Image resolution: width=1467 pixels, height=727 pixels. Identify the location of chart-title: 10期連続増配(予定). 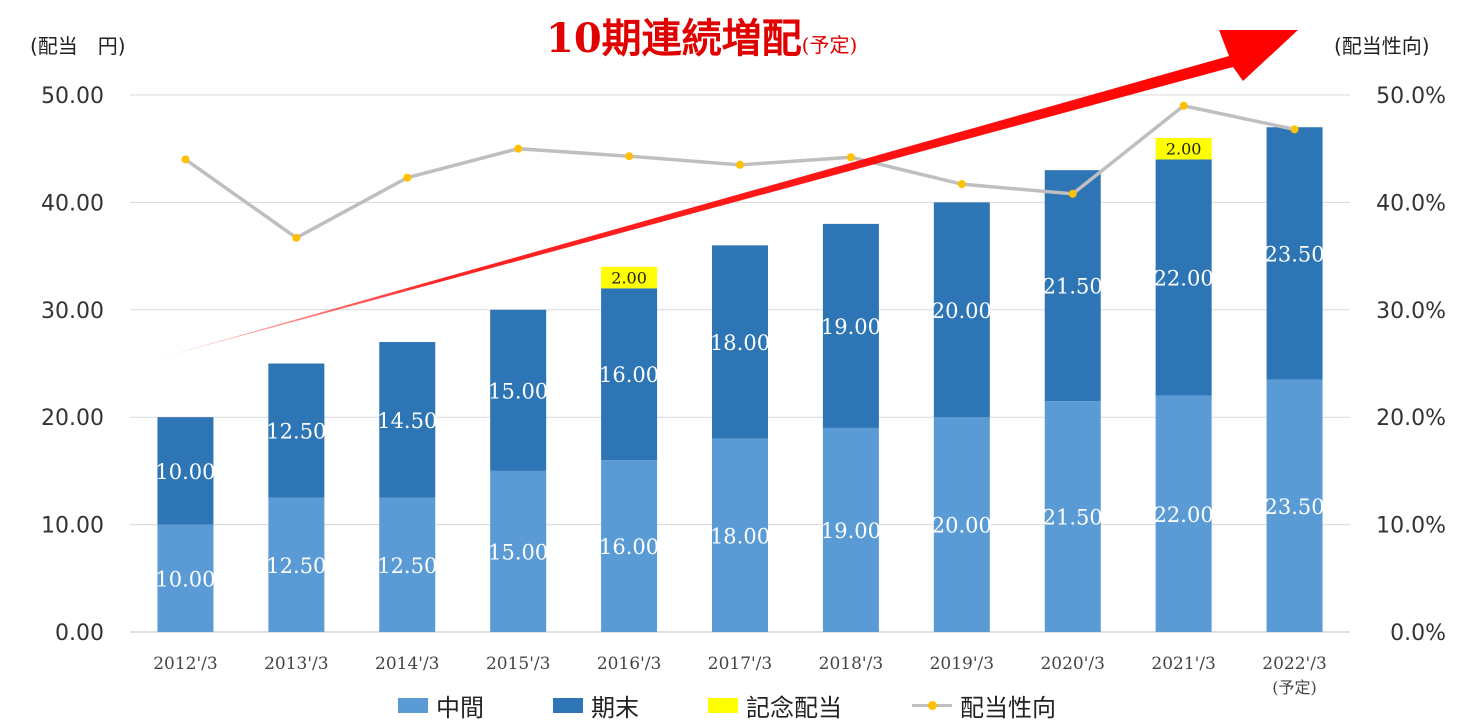
(701, 35).